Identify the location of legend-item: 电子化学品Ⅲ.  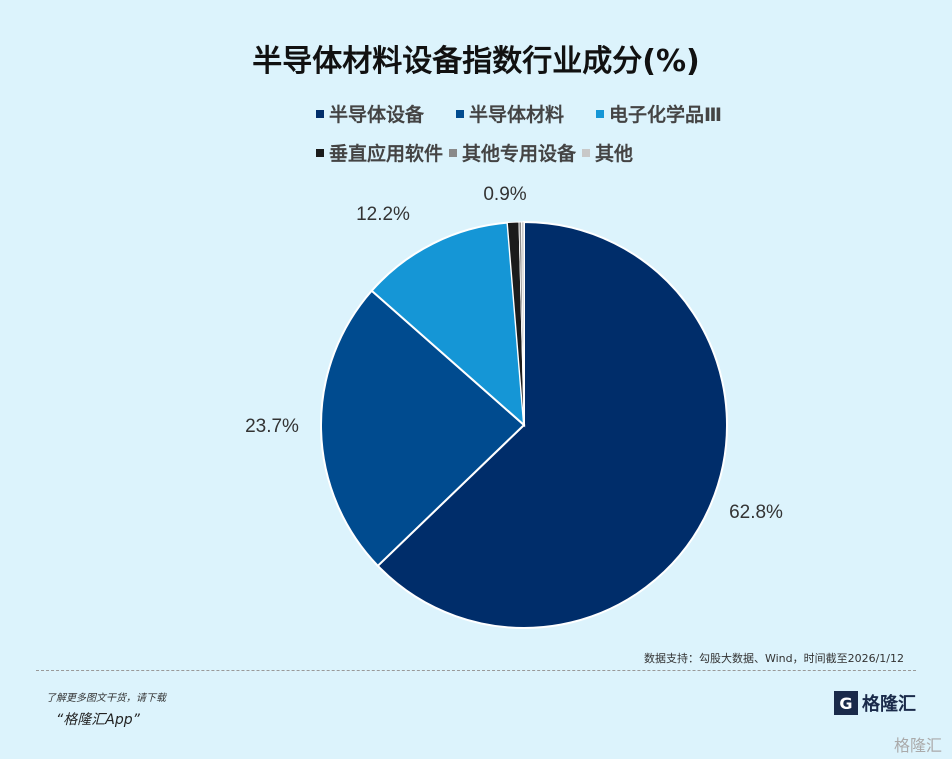
(659, 113).